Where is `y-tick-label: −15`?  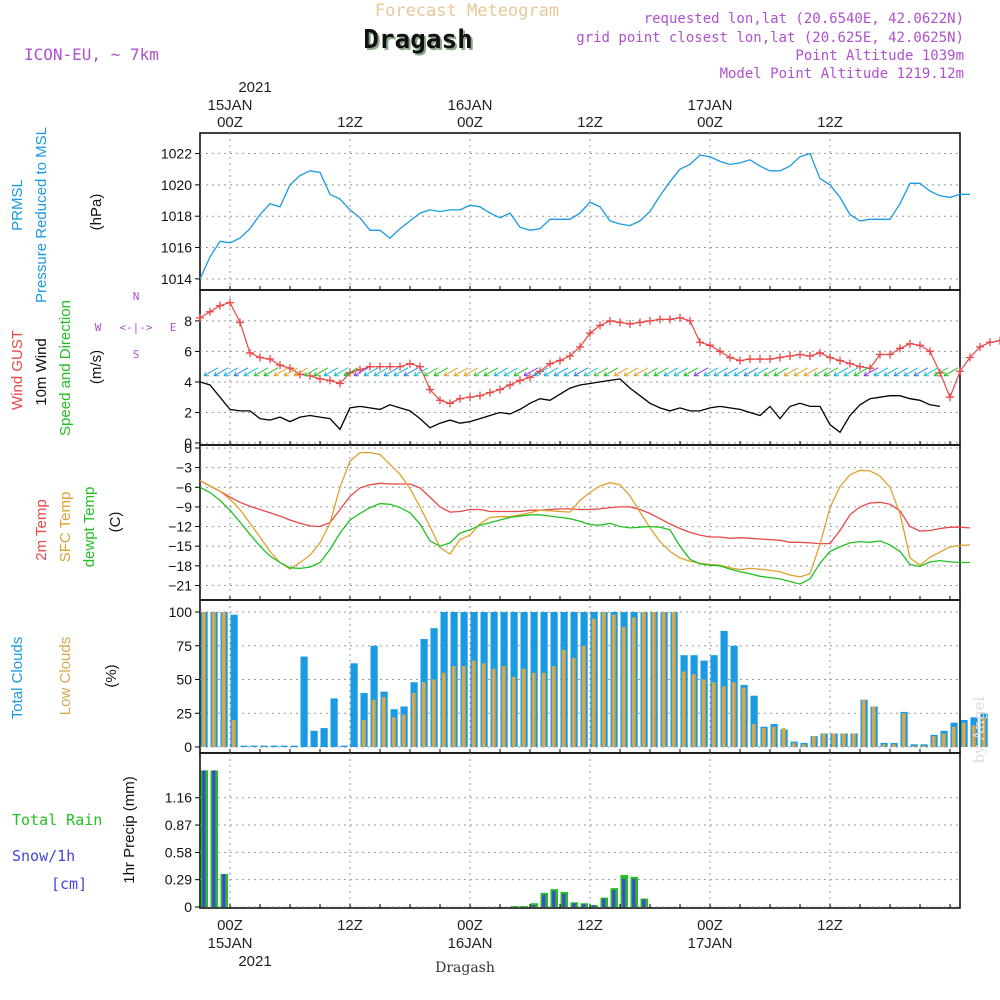 y-tick-label: −15 is located at coordinates (180, 546).